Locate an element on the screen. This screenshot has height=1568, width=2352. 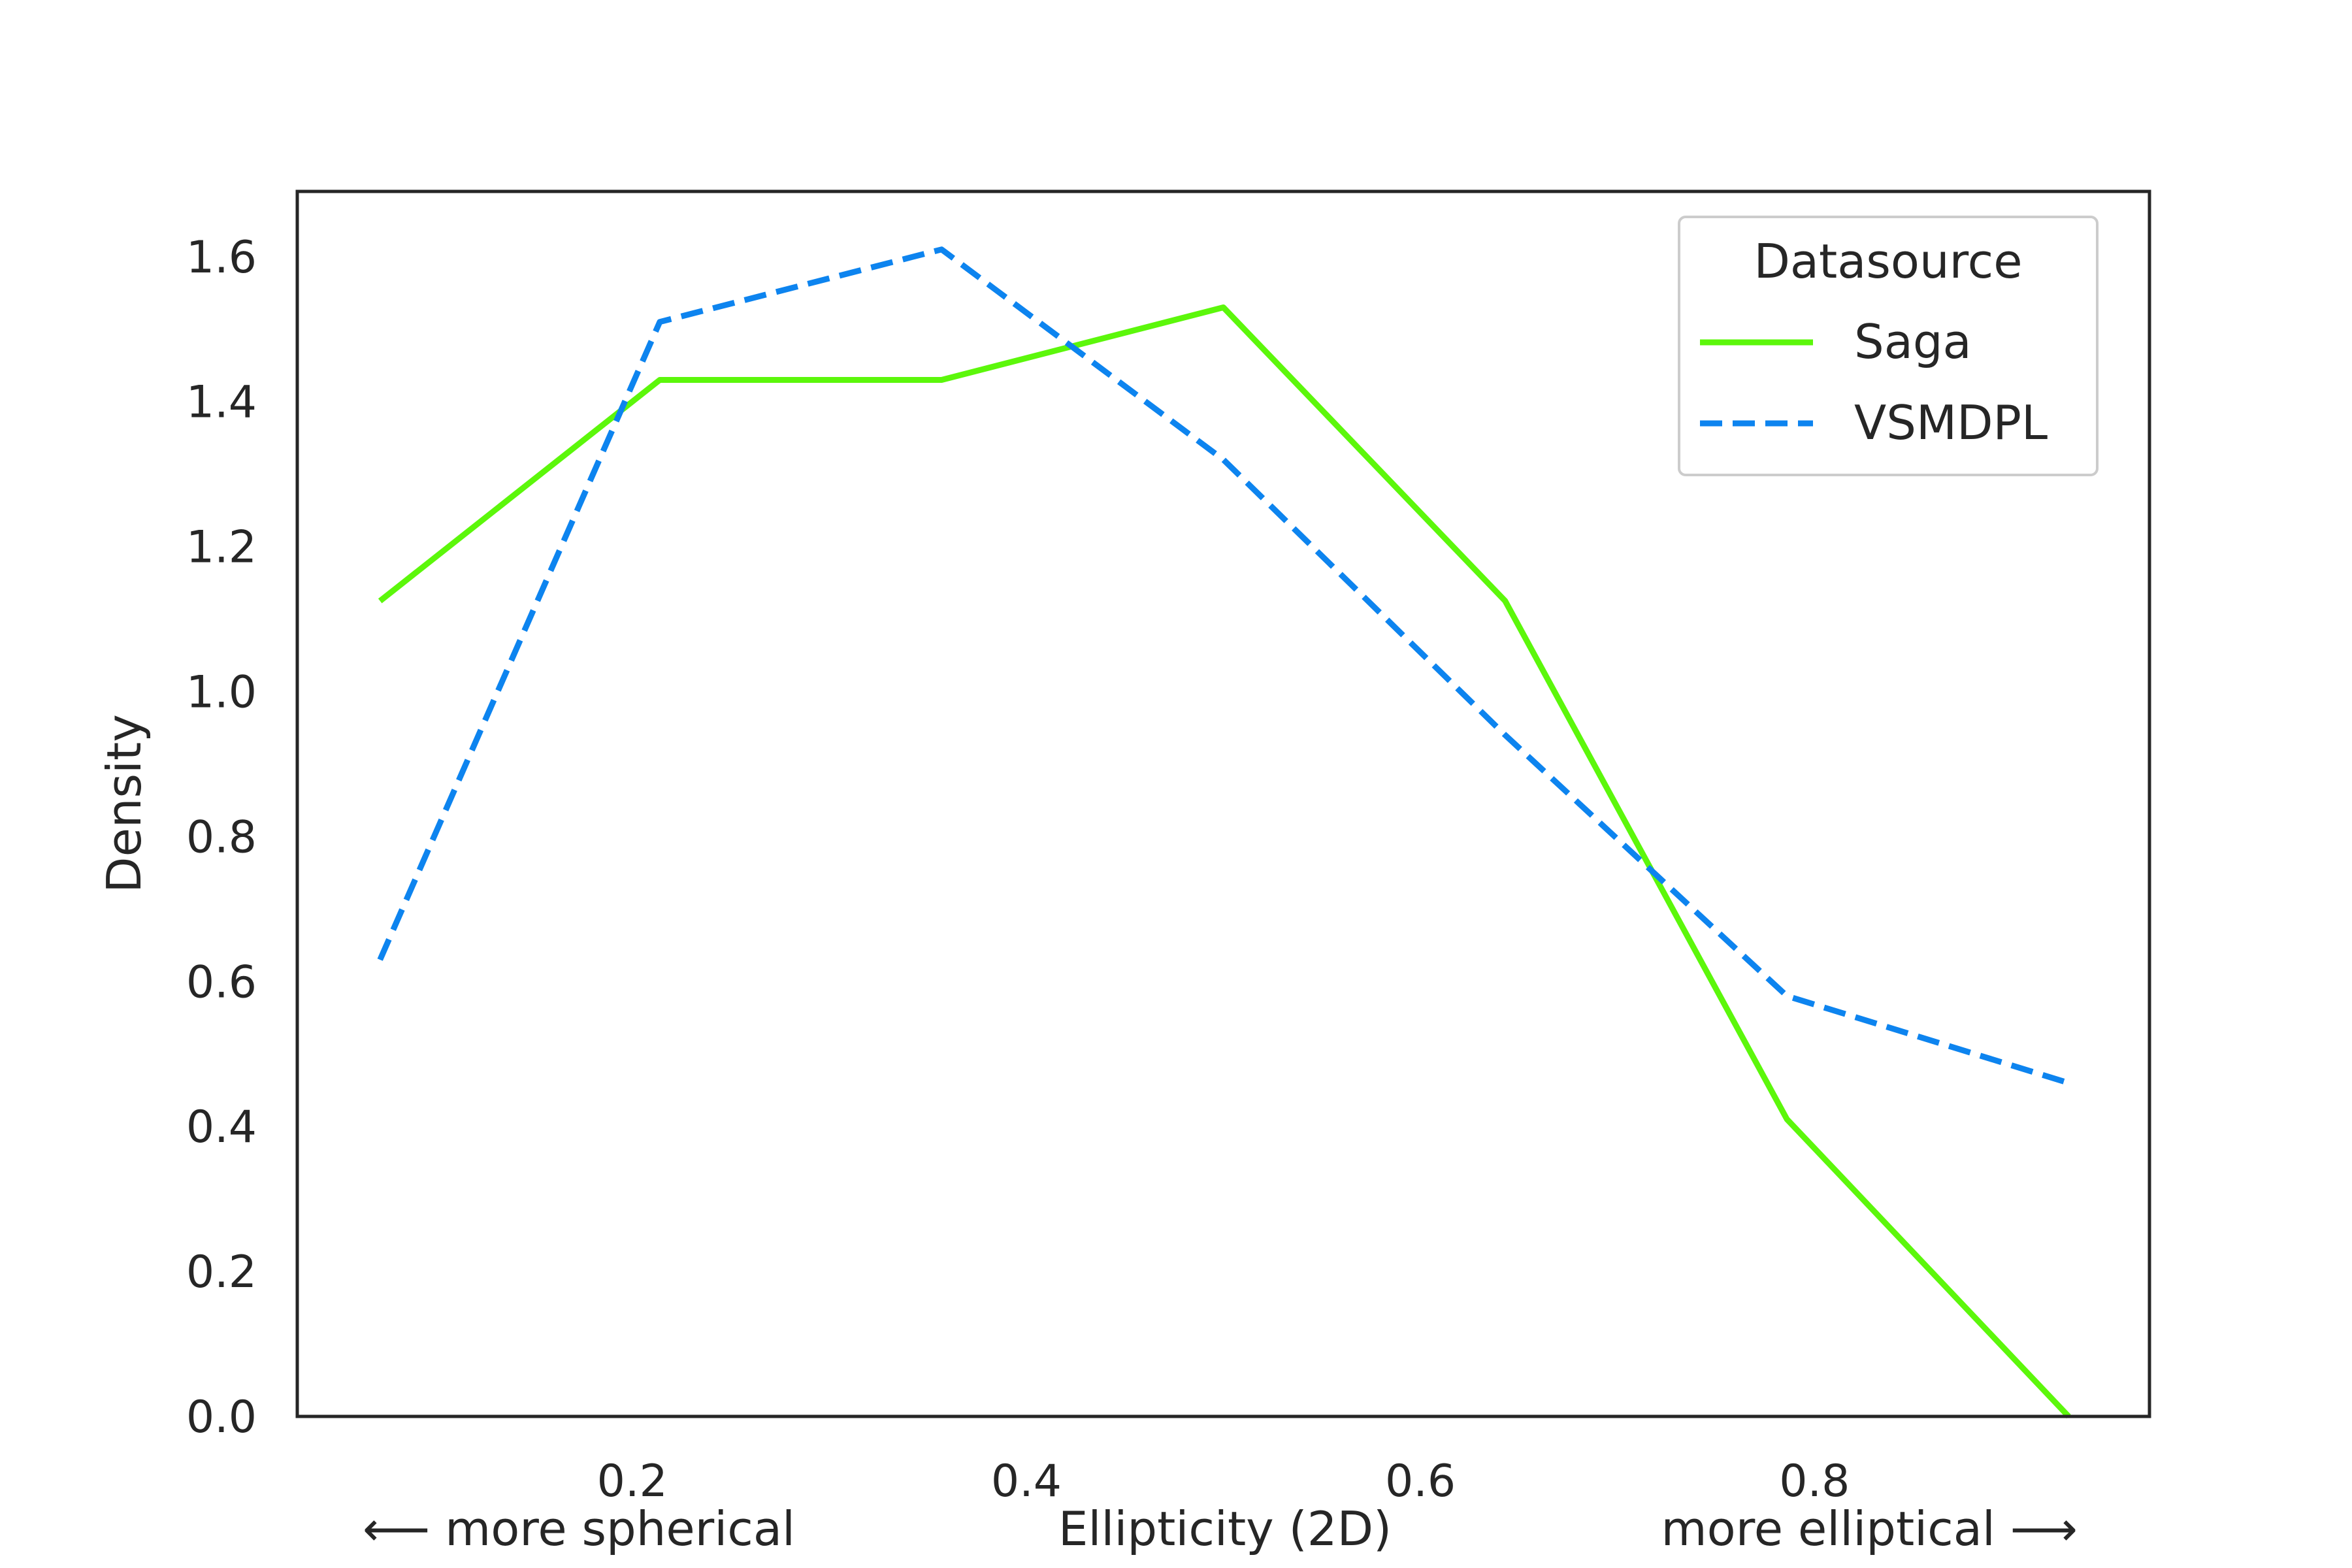
x-tick-label: 0.4 is located at coordinates (1026, 1481).